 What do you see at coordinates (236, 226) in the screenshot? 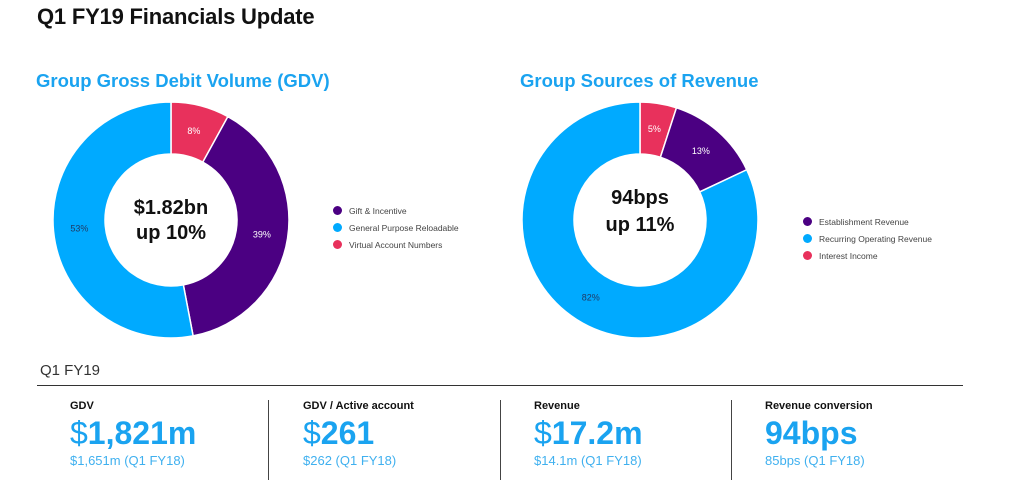
I see `donut-slice-gift-incentive` at bounding box center [236, 226].